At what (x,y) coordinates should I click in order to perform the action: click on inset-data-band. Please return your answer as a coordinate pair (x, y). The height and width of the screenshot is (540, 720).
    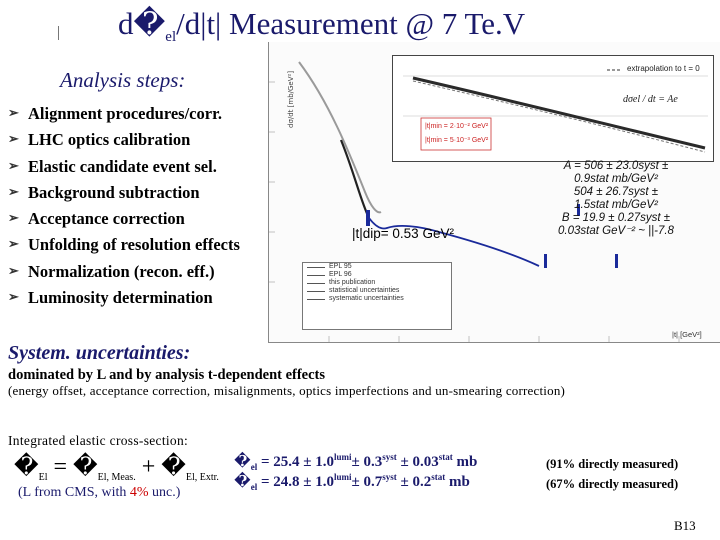
    Looking at the image, I should click on (559, 113).